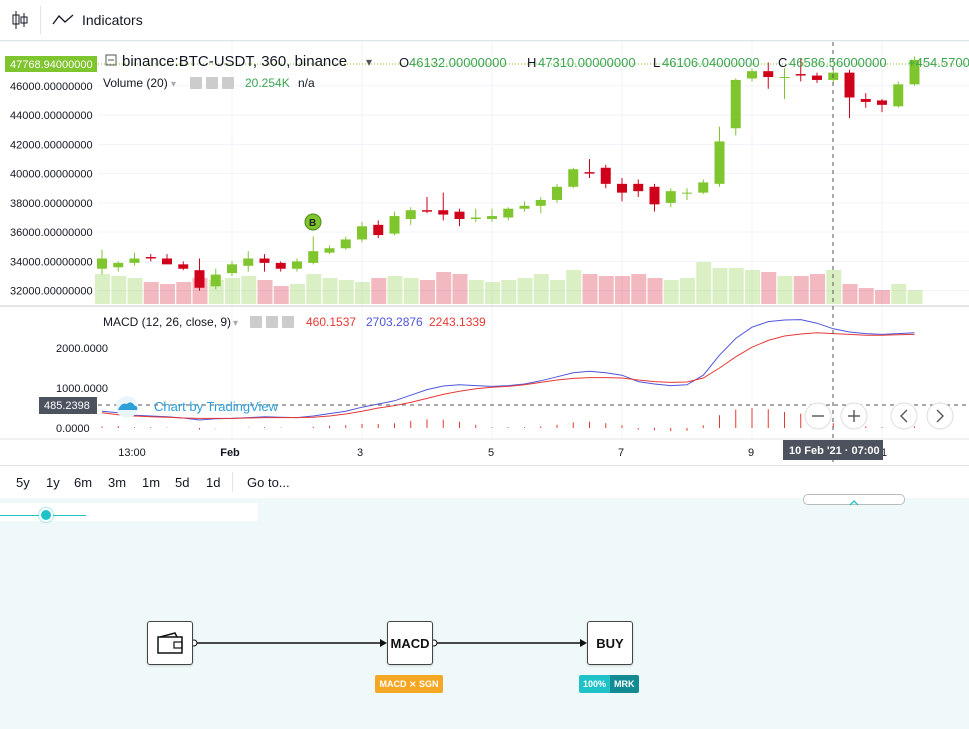 This screenshot has width=969, height=729. I want to click on macd-signal-value: 2243.1339, so click(457, 322).